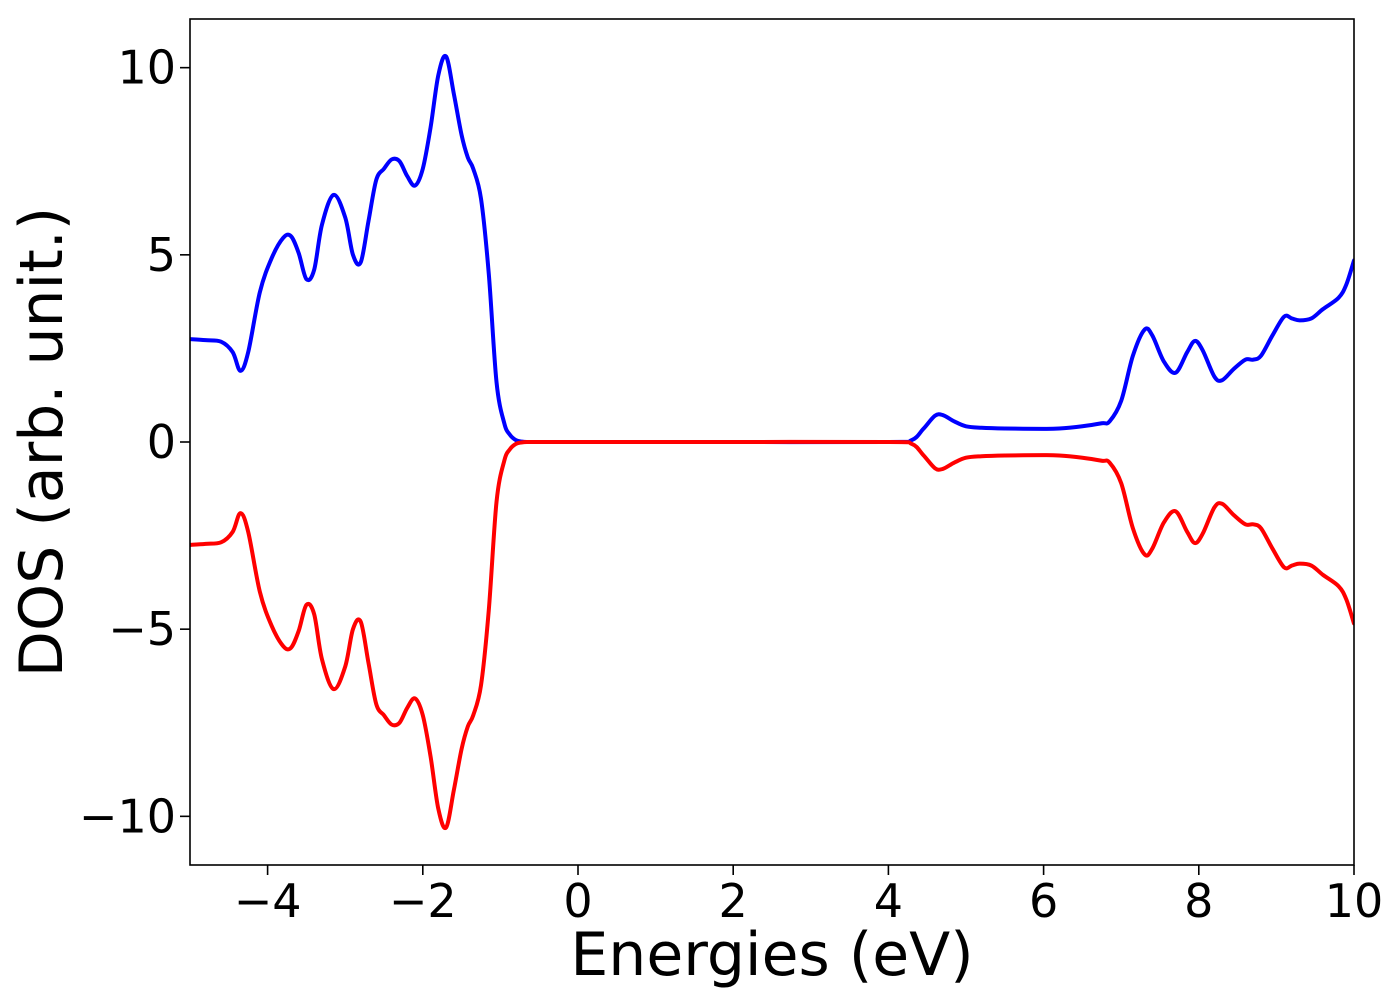 The height and width of the screenshot is (1000, 1400). What do you see at coordinates (577, 901) in the screenshot?
I see `x-tick-label: 0` at bounding box center [577, 901].